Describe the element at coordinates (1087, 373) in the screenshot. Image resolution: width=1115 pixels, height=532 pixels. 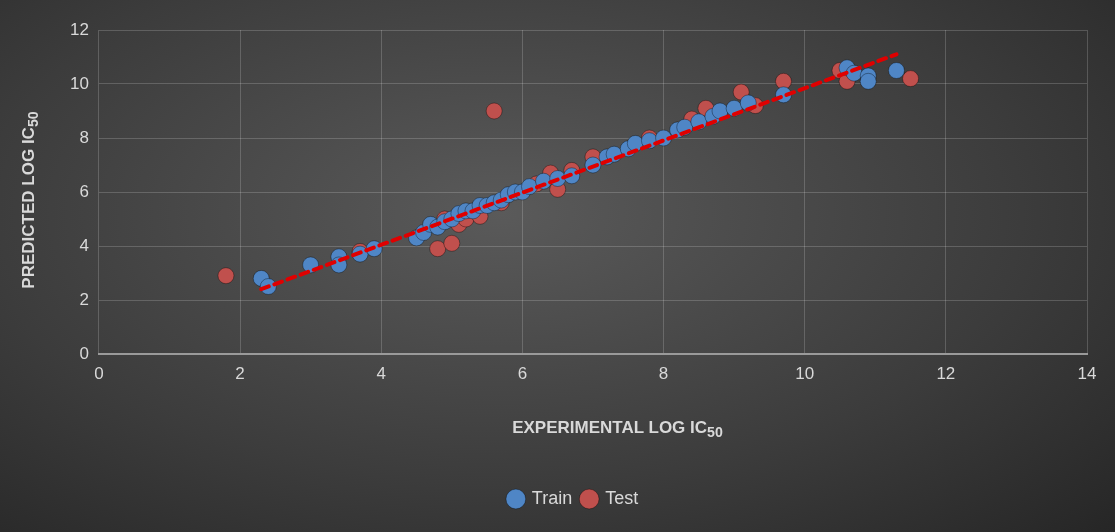
I see `x-tick-label: 14` at that location.